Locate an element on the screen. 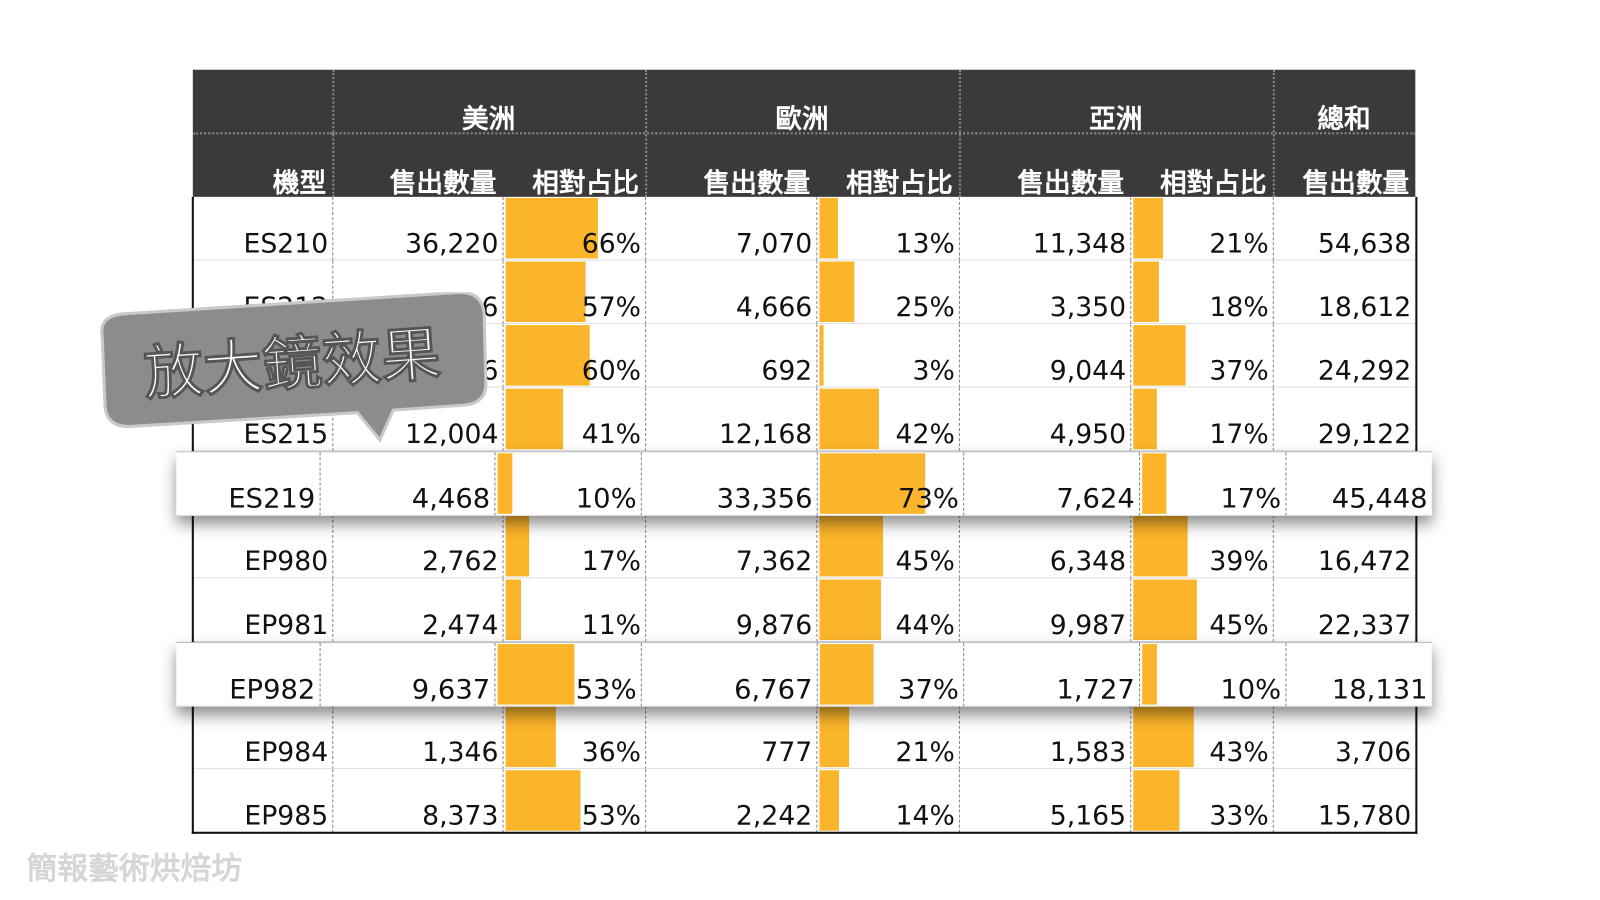 The width and height of the screenshot is (1600, 900). table-cell: 37% is located at coordinates (890, 675).